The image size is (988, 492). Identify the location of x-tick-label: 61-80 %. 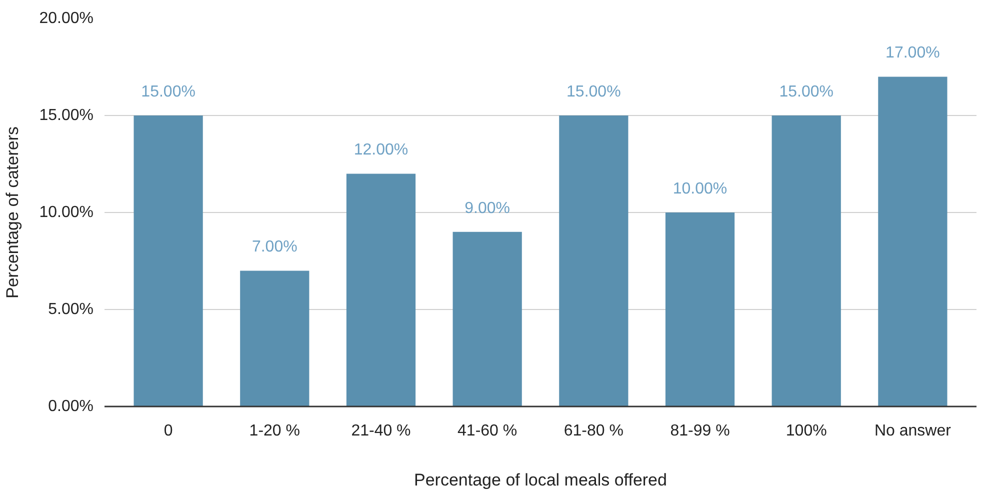
(594, 431).